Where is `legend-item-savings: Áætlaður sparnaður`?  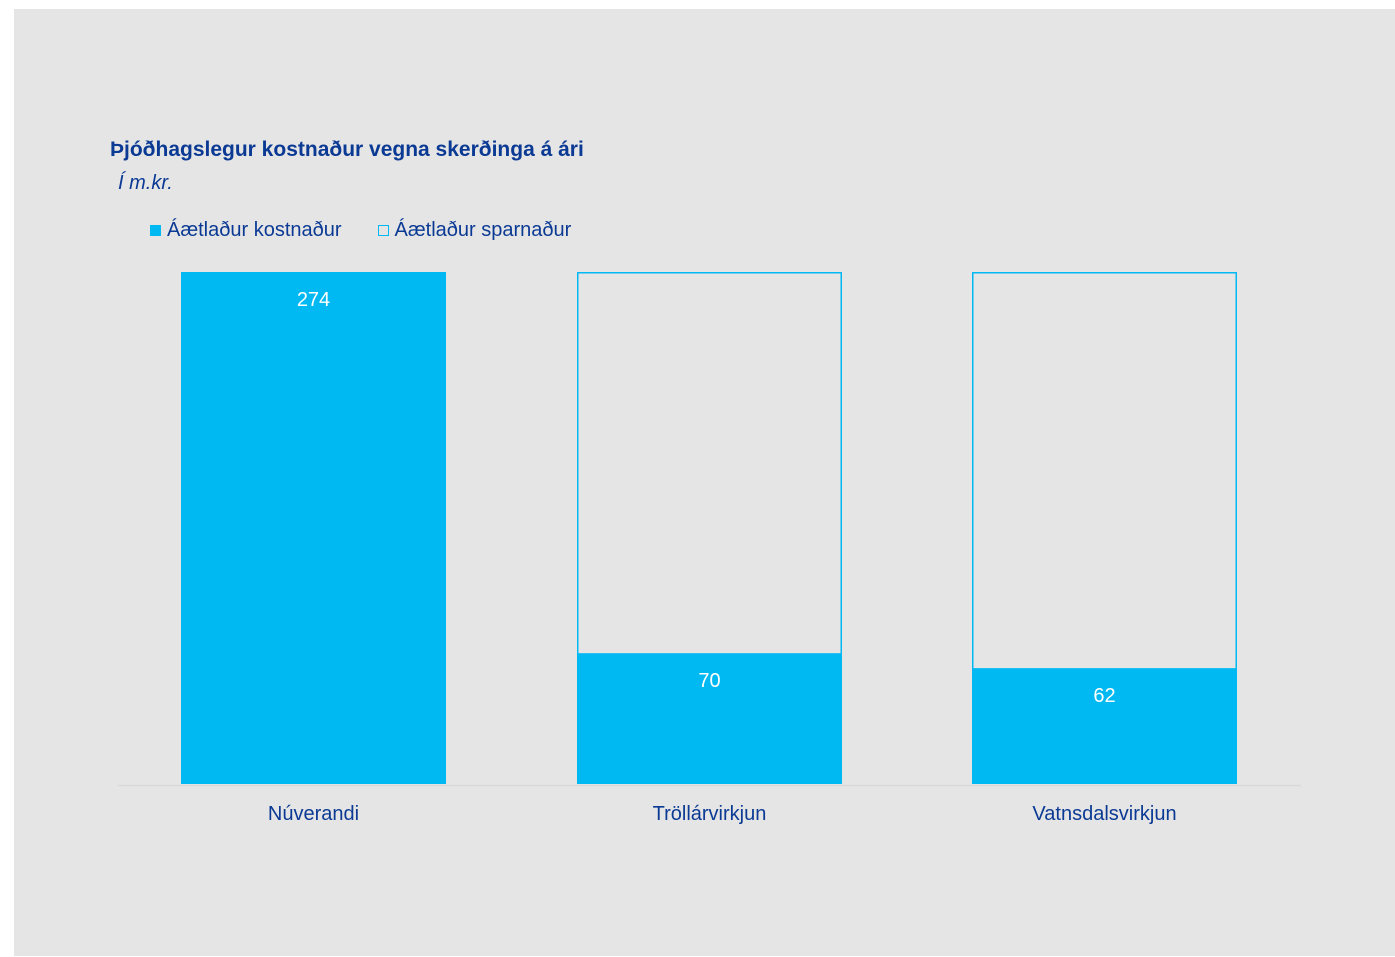
legend-item-savings: Áætlaður sparnaður is located at coordinates (474, 230).